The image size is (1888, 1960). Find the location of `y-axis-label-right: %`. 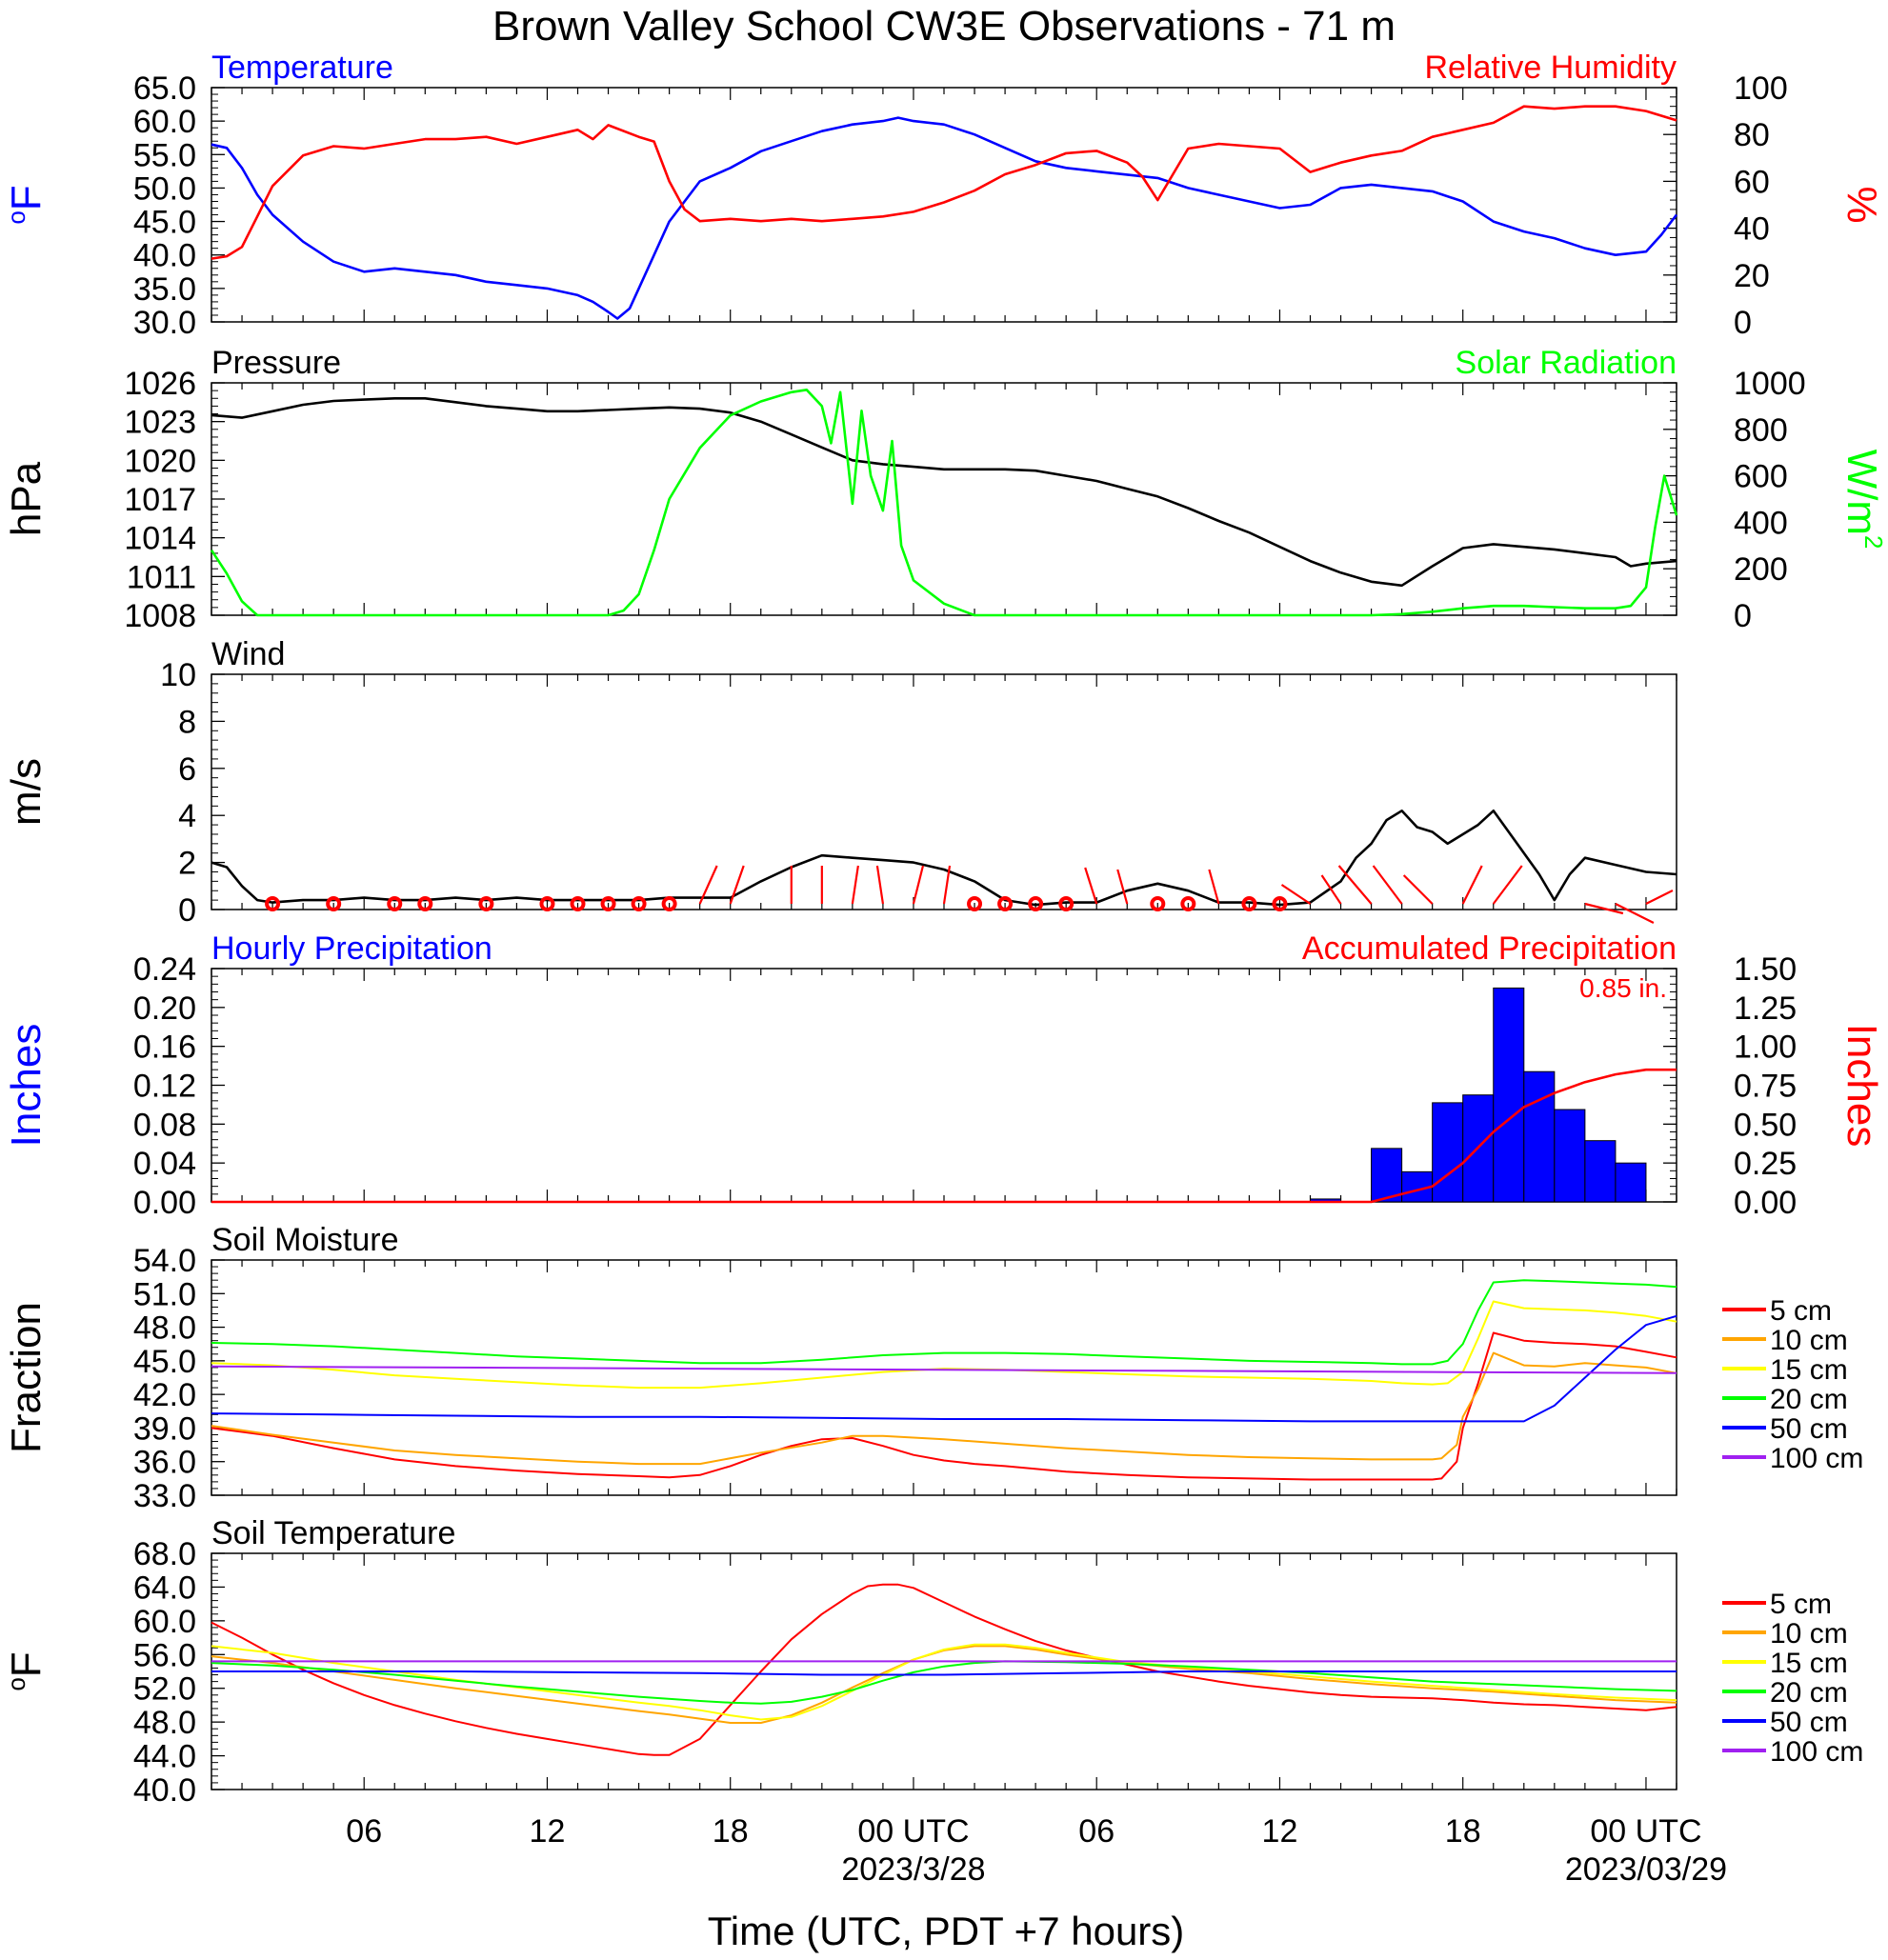

y-axis-label-right: % is located at coordinates (1861, 204).